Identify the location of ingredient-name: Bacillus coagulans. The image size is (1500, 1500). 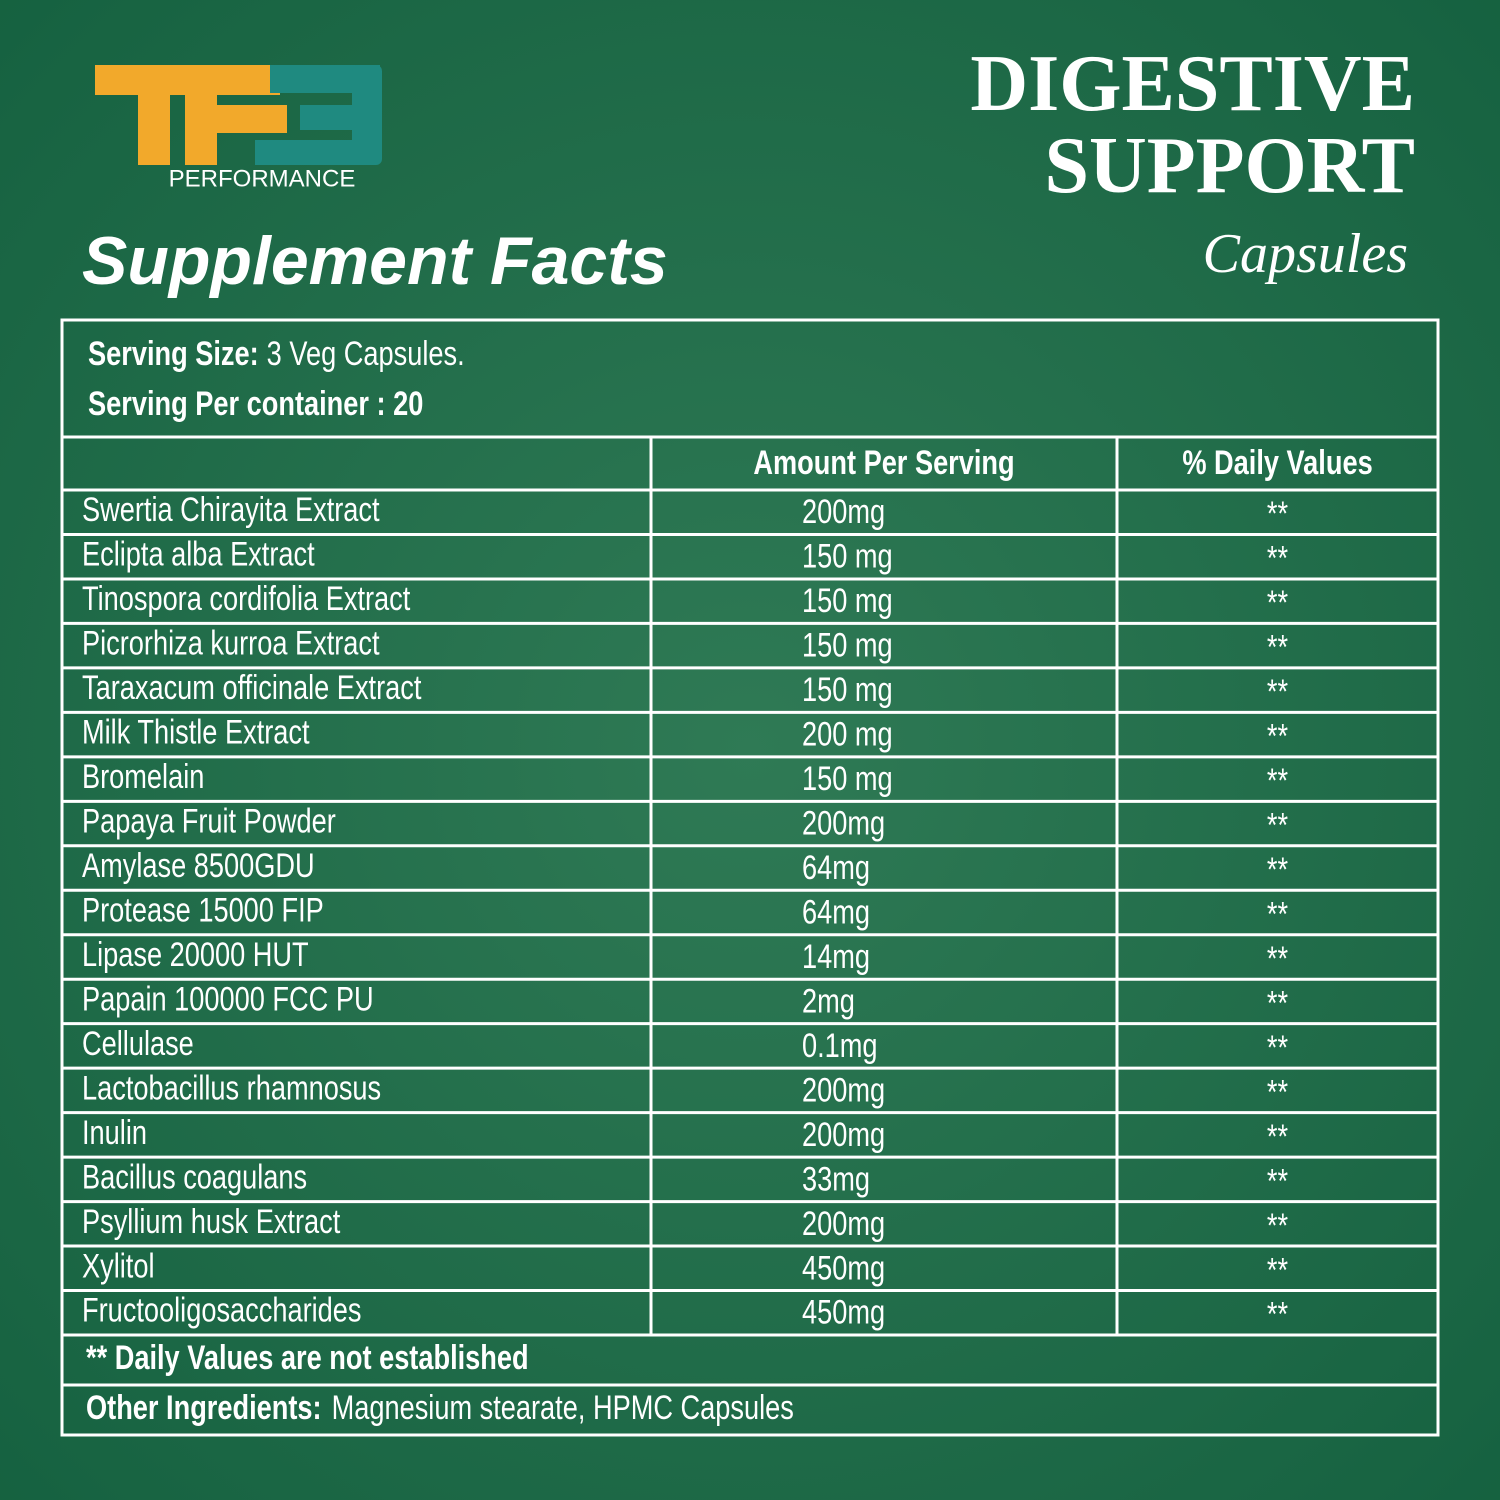
(194, 1176).